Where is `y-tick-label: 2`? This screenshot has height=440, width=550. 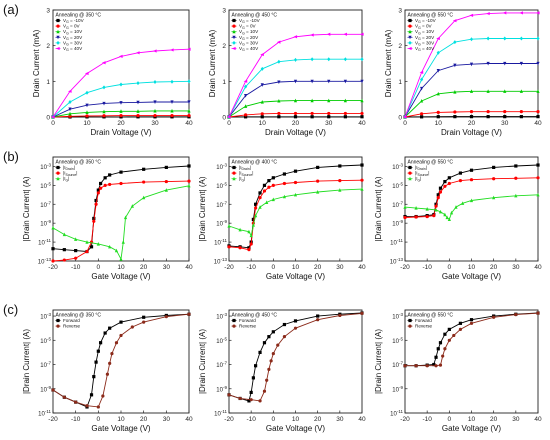
y-tick-label: 2 is located at coordinates (400, 46).